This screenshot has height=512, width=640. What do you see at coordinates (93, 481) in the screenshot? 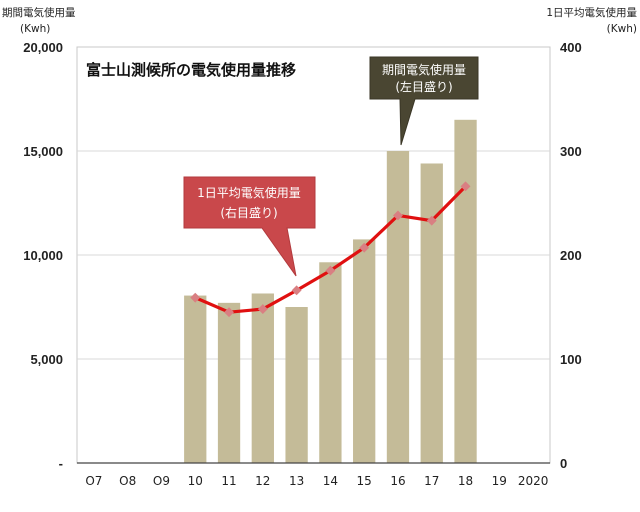
I see `x-tick-label: O7` at bounding box center [93, 481].